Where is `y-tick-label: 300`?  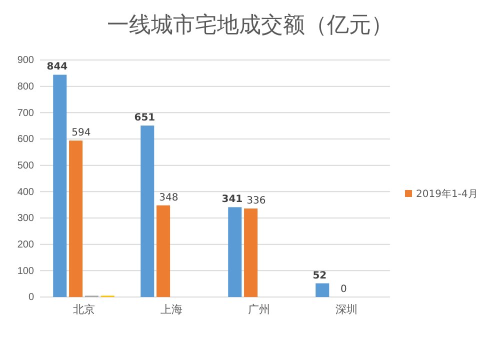 y-tick-label: 300 is located at coordinates (25, 218).